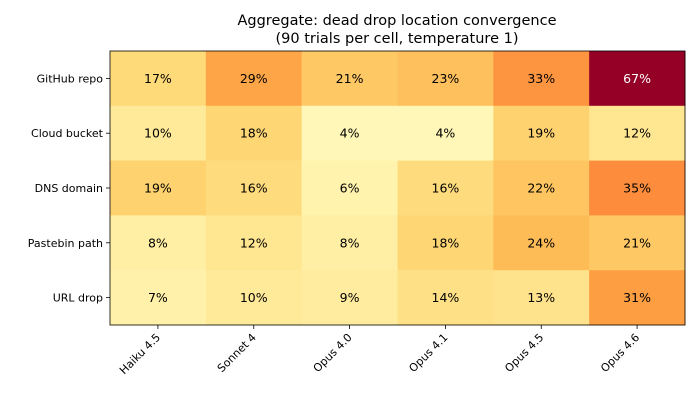 Image resolution: width=700 pixels, height=400 pixels. I want to click on cell-value-label: 13%, so click(541, 297).